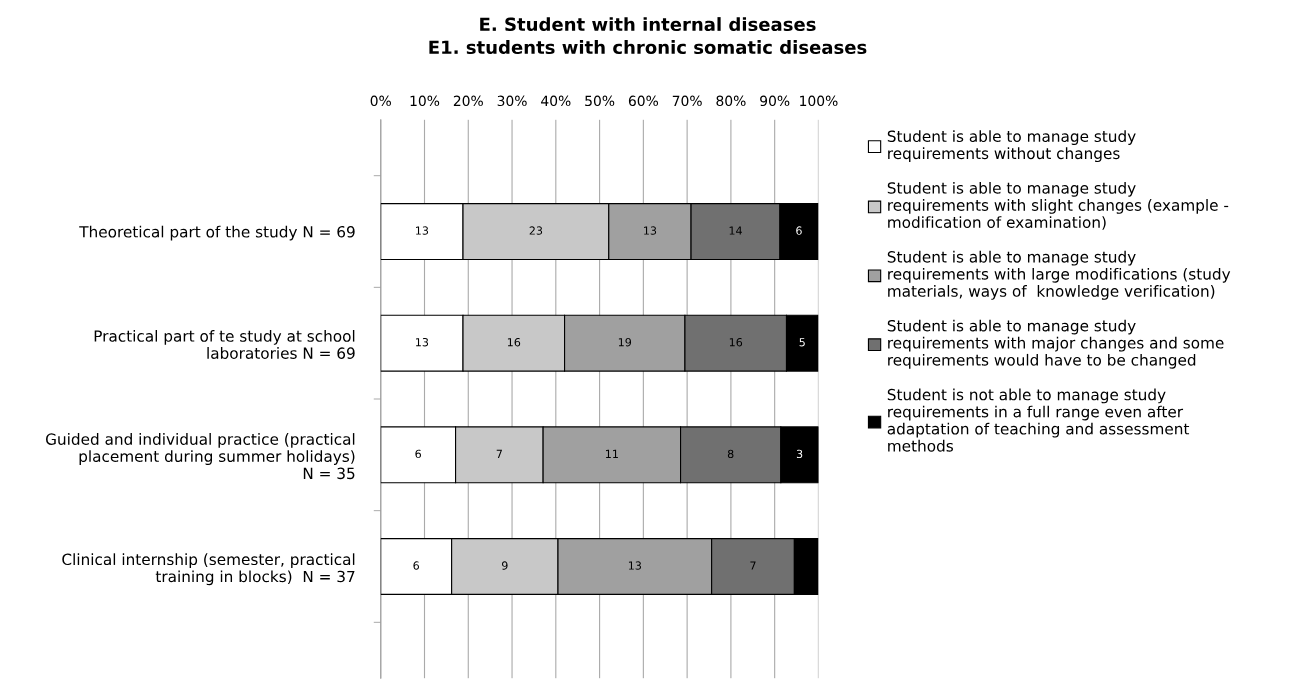 The image size is (1295, 685). What do you see at coordinates (802, 342) in the screenshot?
I see `annotation: 5` at bounding box center [802, 342].